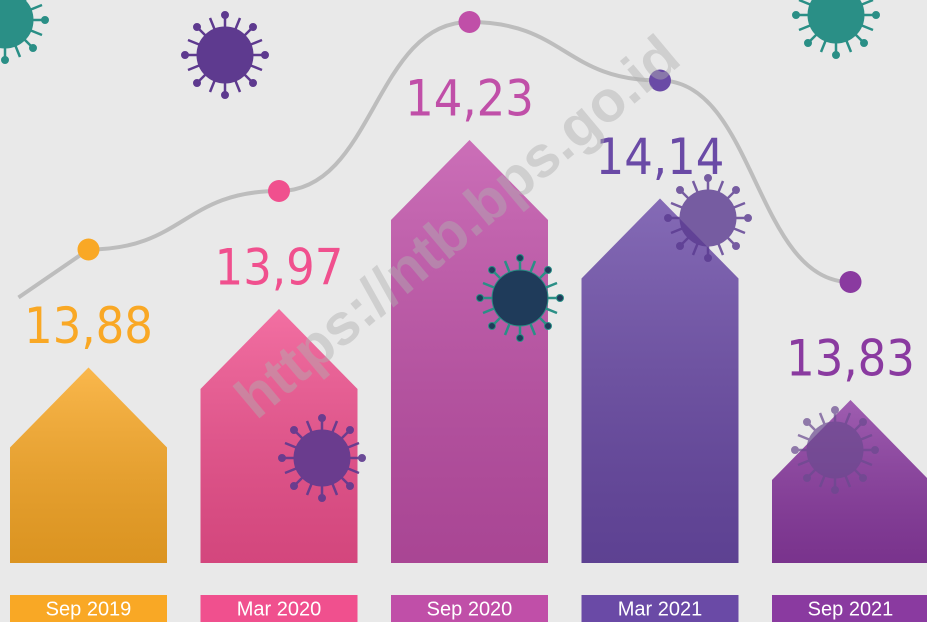  What do you see at coordinates (660, 157) in the screenshot?
I see `value-label: 14,14` at bounding box center [660, 157].